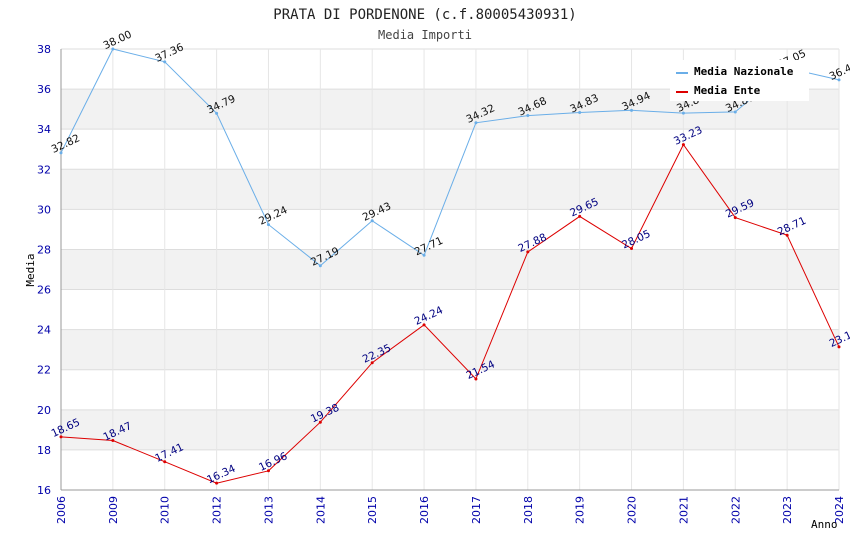  Describe the element at coordinates (792, 227) in the screenshot. I see `data-label-media-ente: 28.71` at that location.